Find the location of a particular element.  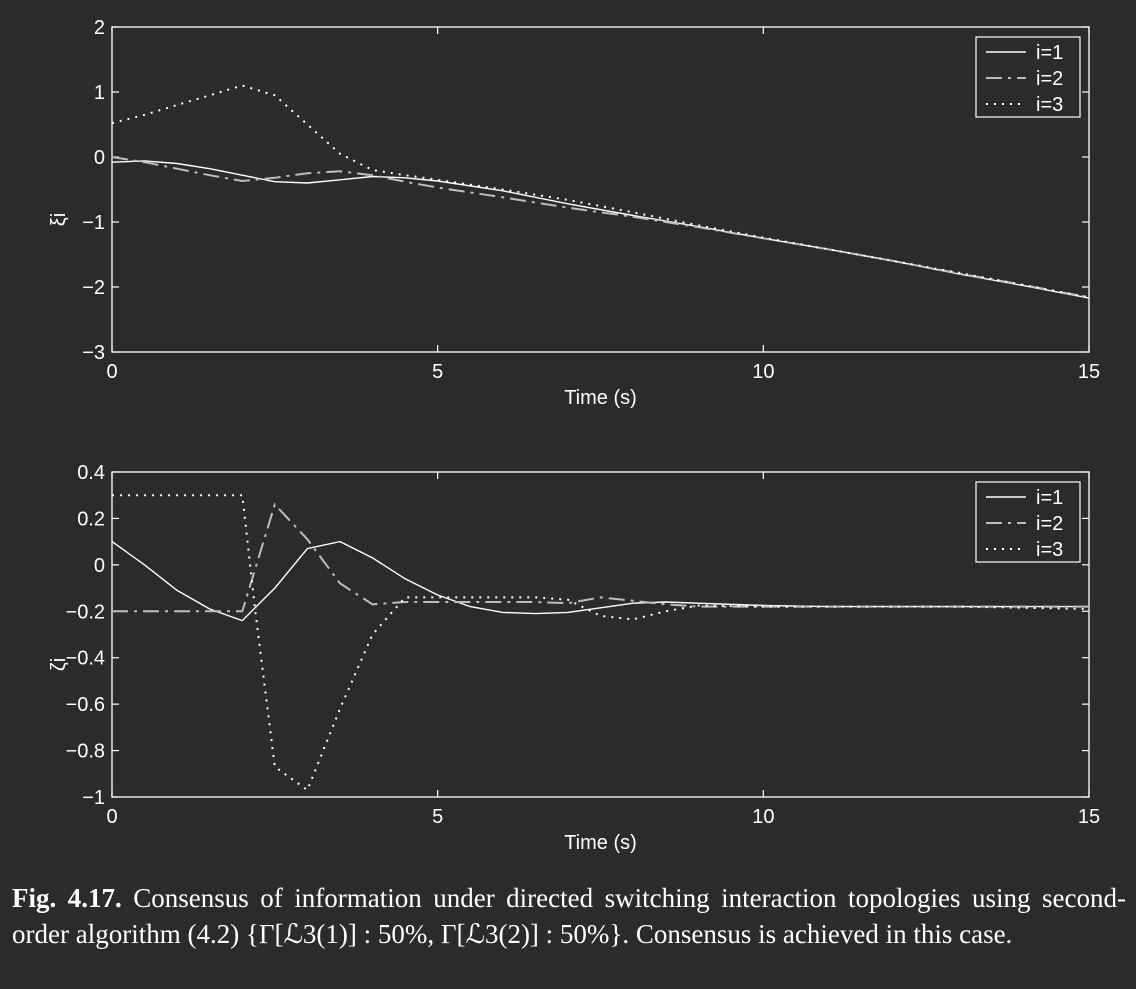

y-tick-label: −0.2 is located at coordinates (85, 612).